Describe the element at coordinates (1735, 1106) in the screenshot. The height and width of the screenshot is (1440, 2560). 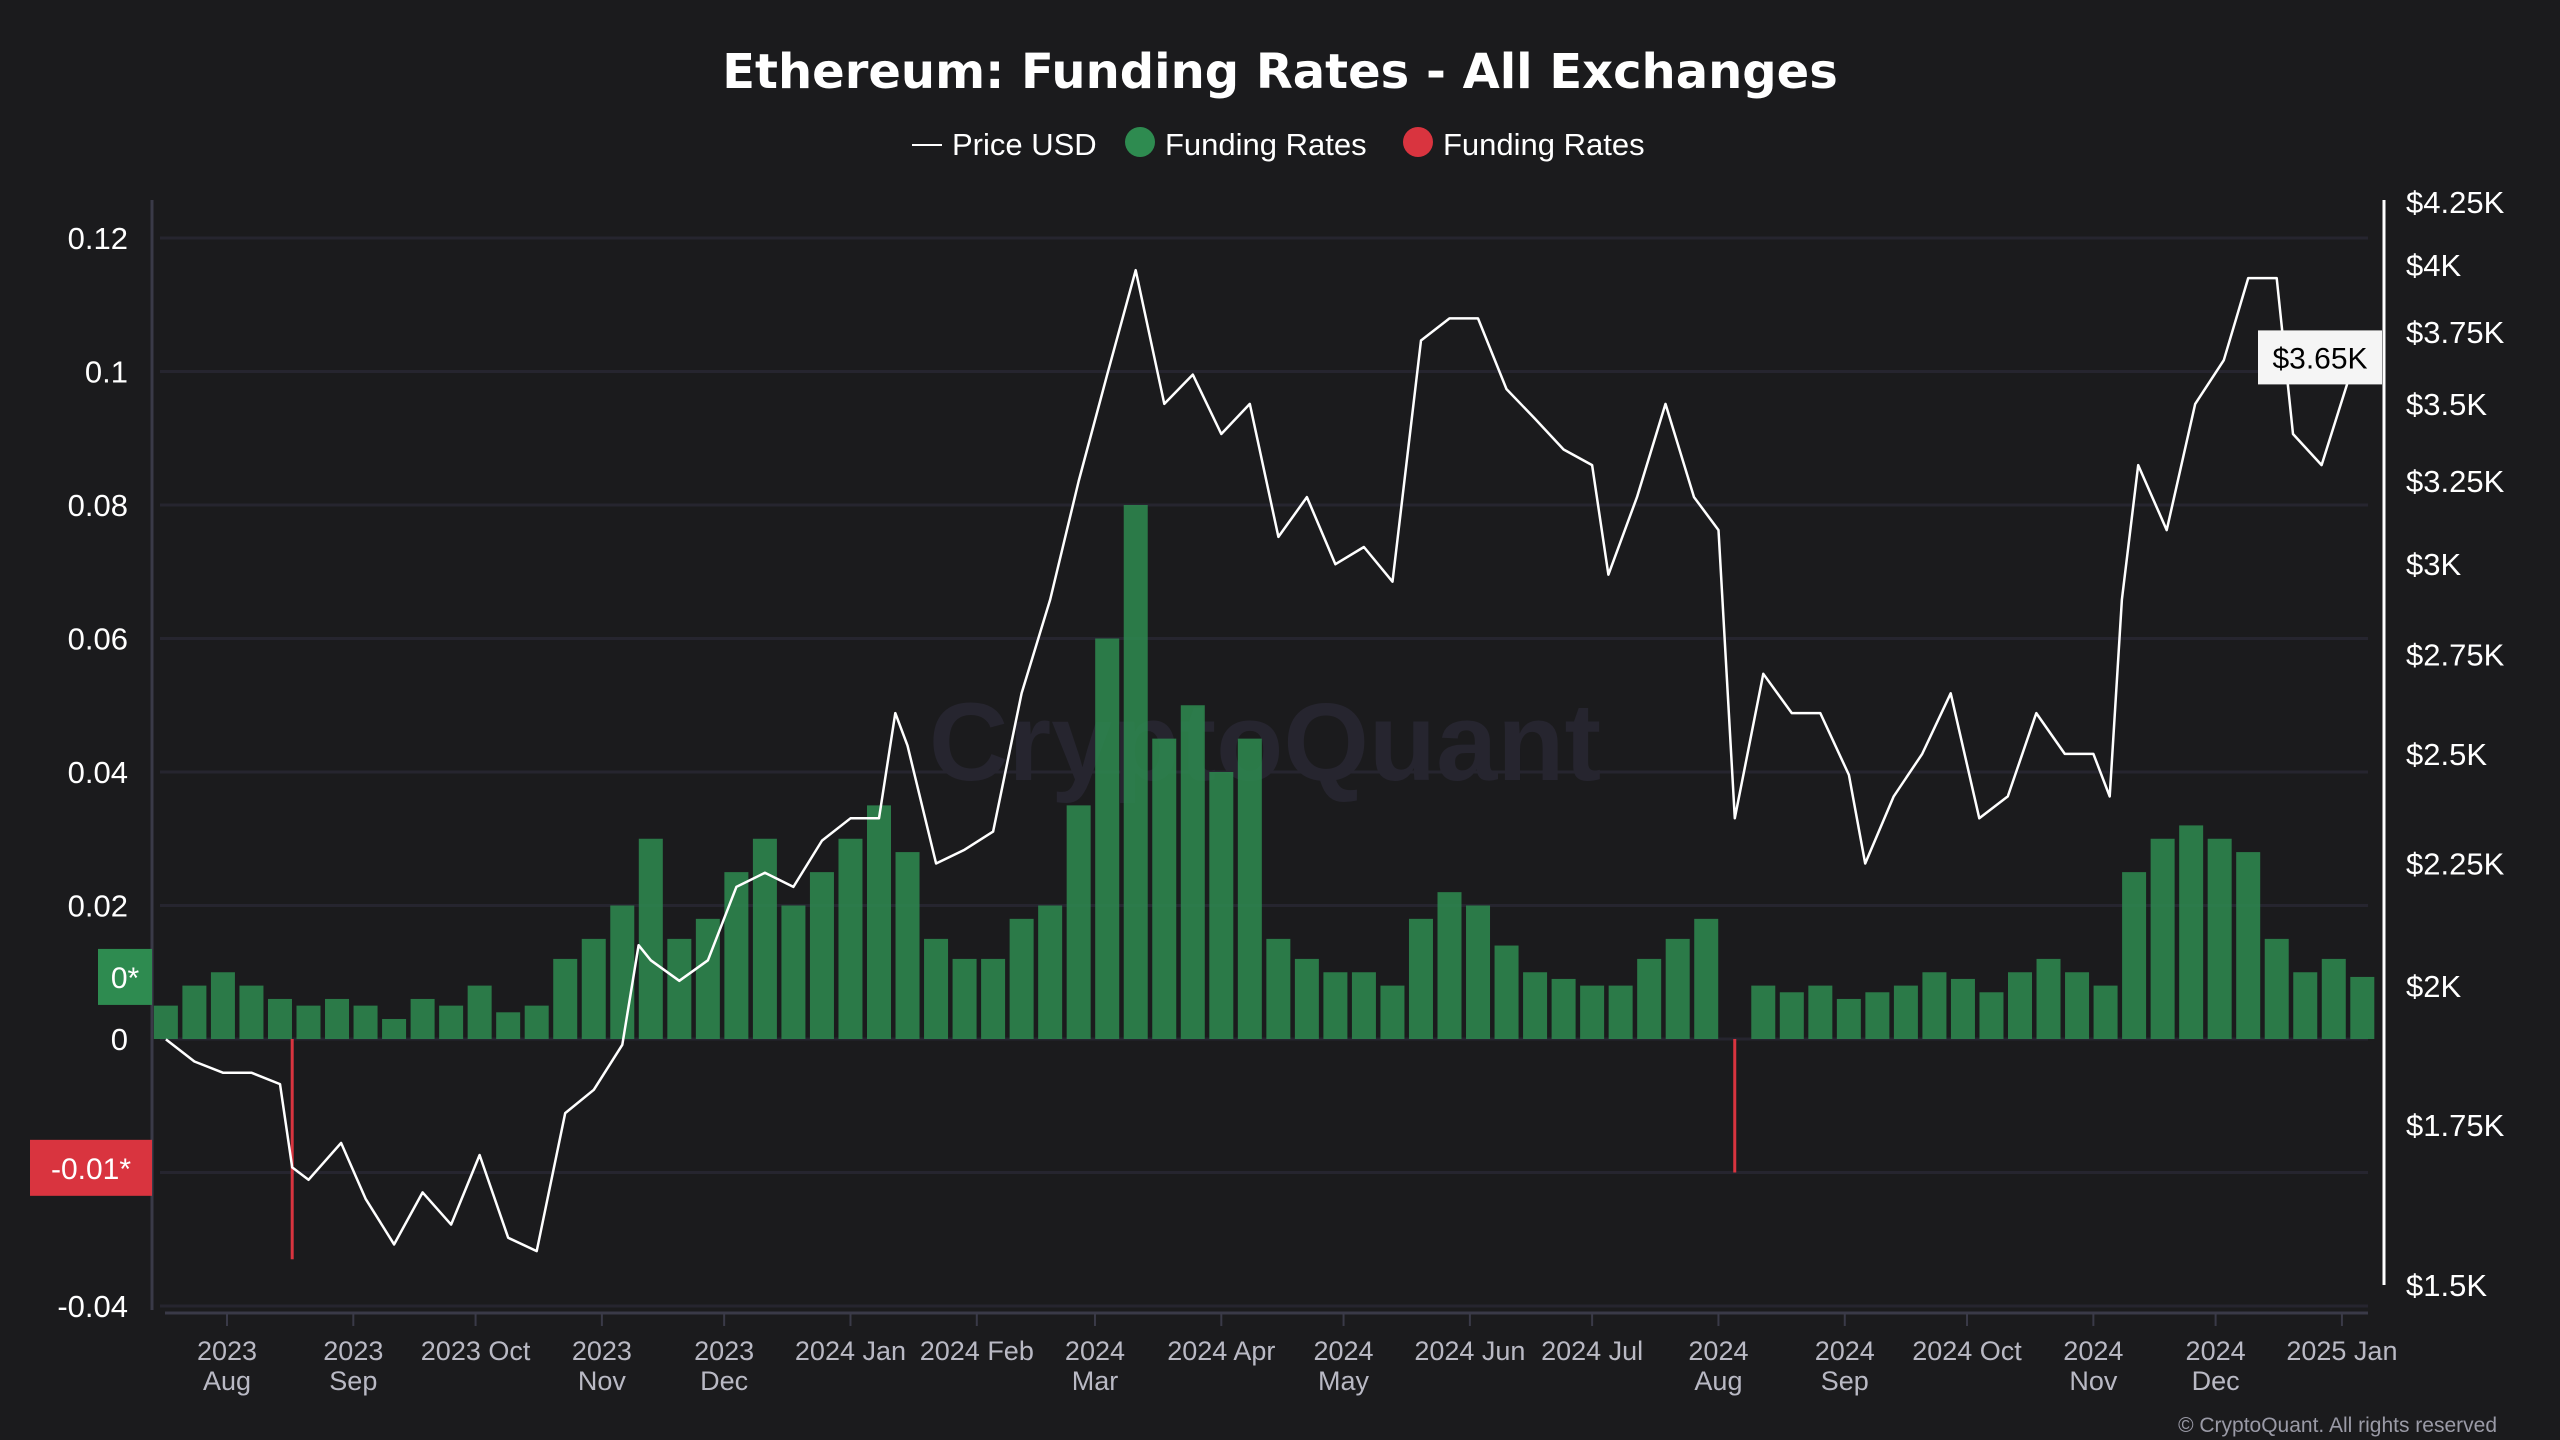
I see `funding-bar-negative` at that location.